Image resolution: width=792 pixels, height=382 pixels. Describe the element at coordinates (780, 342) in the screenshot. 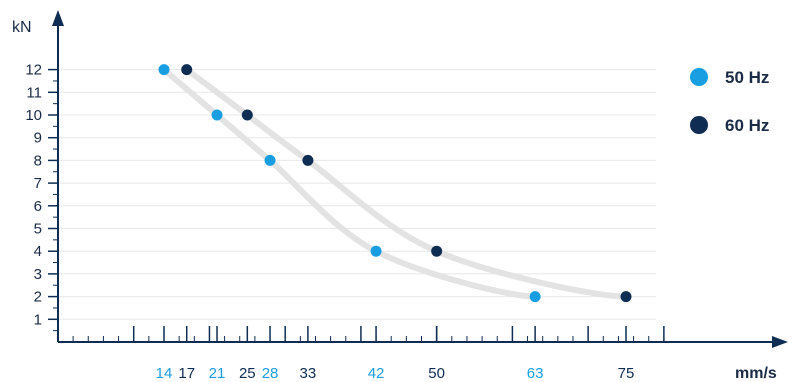

I see `x-axis-arrow-icon` at that location.